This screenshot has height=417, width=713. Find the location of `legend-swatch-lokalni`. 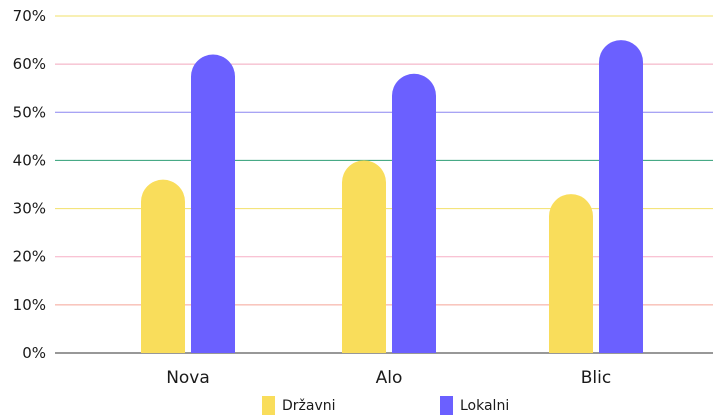

legend-swatch-lokalni is located at coordinates (446, 405).